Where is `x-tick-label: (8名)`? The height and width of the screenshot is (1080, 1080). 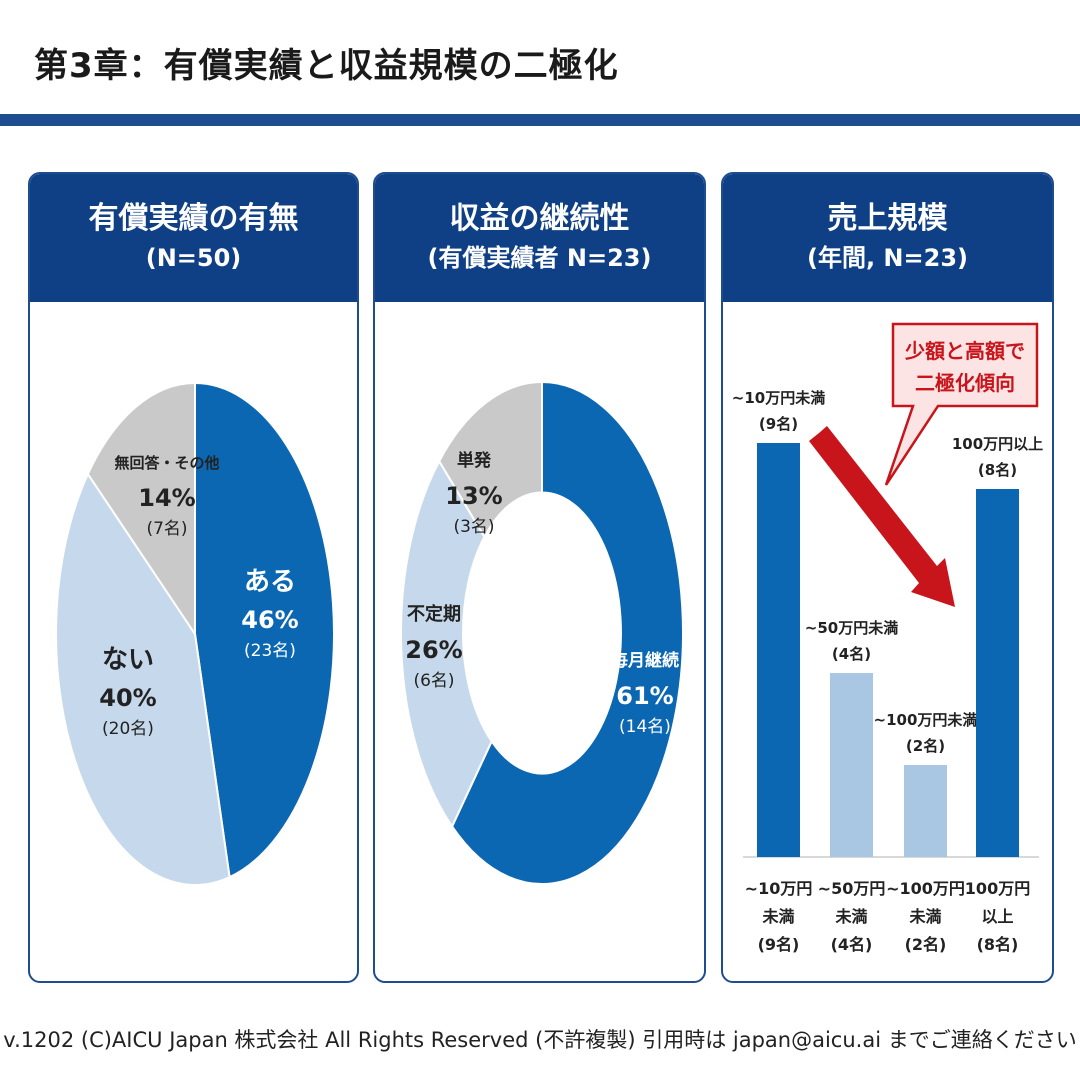 x-tick-label: (8名) is located at coordinates (998, 944).